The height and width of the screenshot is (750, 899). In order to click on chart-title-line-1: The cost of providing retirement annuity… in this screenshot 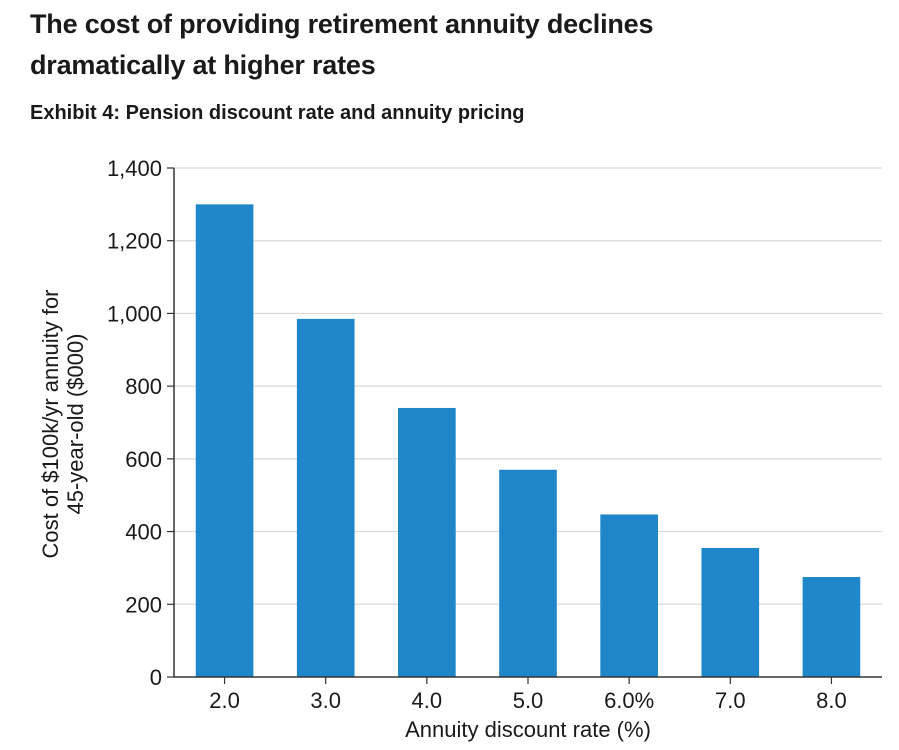, I will do `click(342, 24)`.